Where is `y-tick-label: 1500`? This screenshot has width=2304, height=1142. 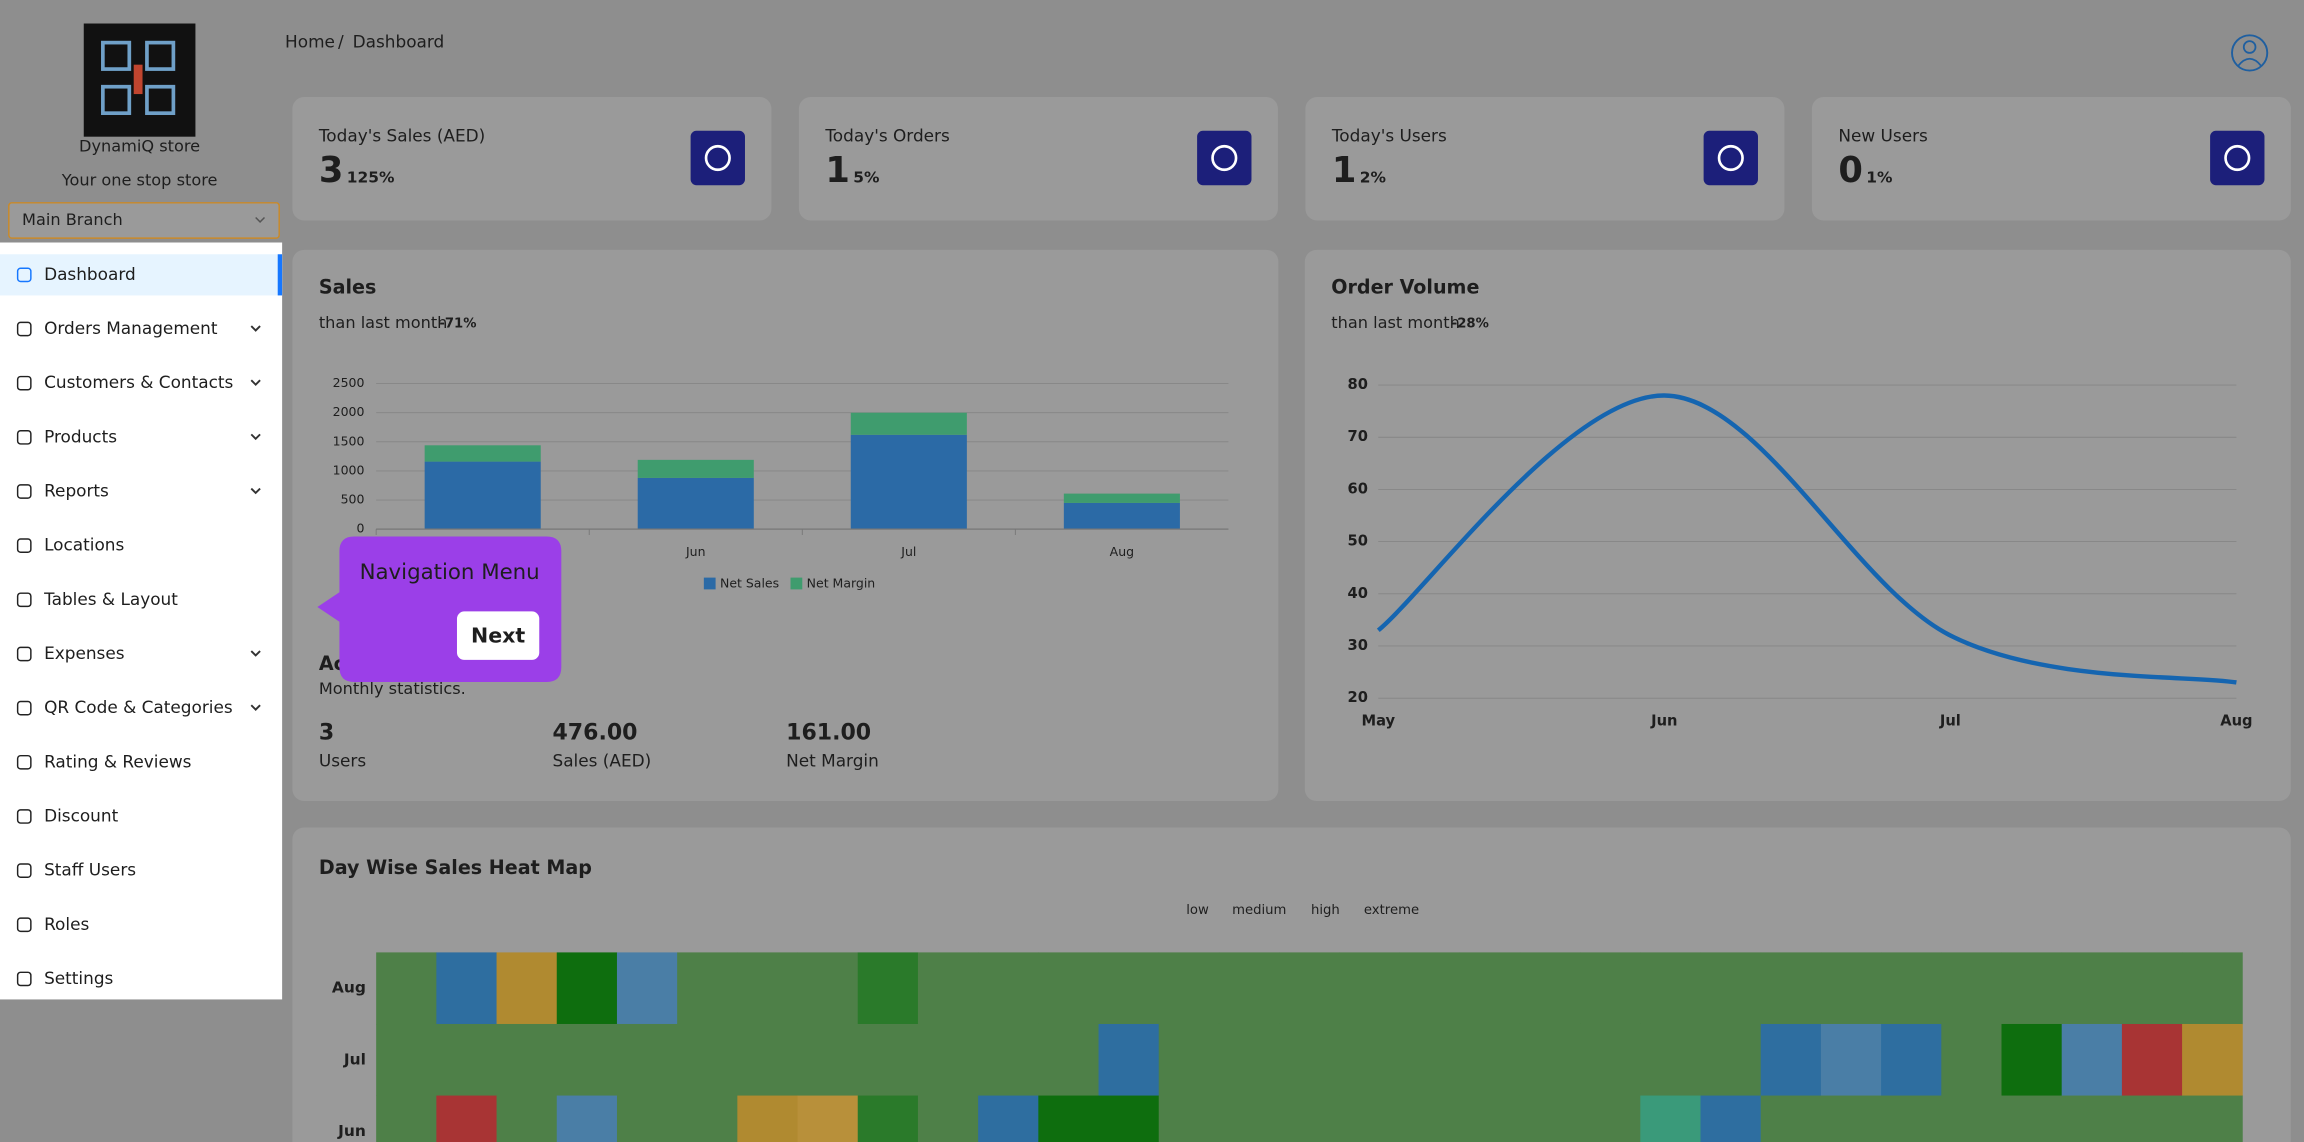 y-tick-label: 1500 is located at coordinates (349, 440).